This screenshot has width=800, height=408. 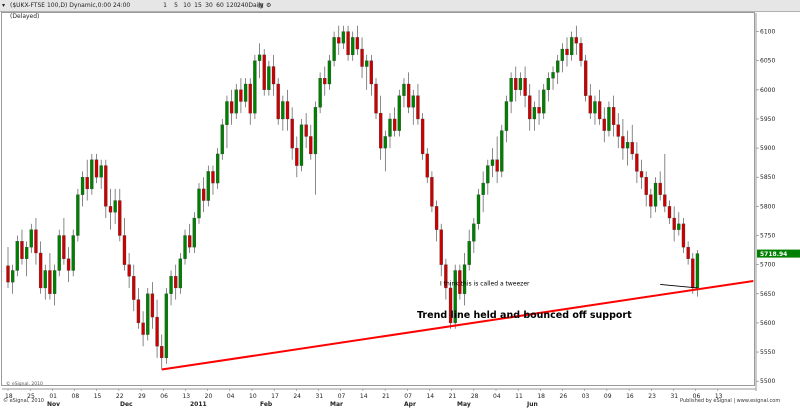 I want to click on dropdown-icon: ▾, so click(x=4, y=5).